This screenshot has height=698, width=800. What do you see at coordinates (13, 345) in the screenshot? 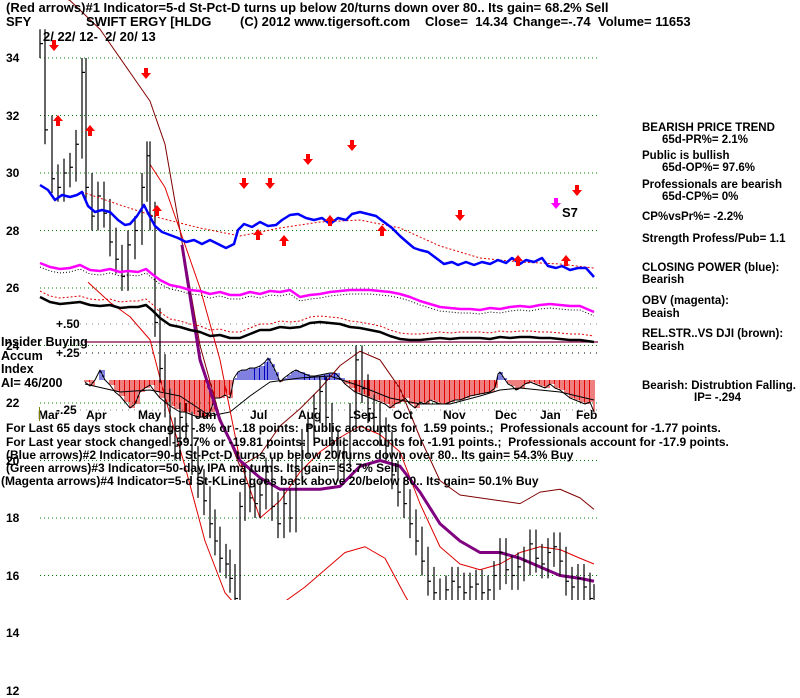
I see `y-tick-label: 24` at bounding box center [13, 345].